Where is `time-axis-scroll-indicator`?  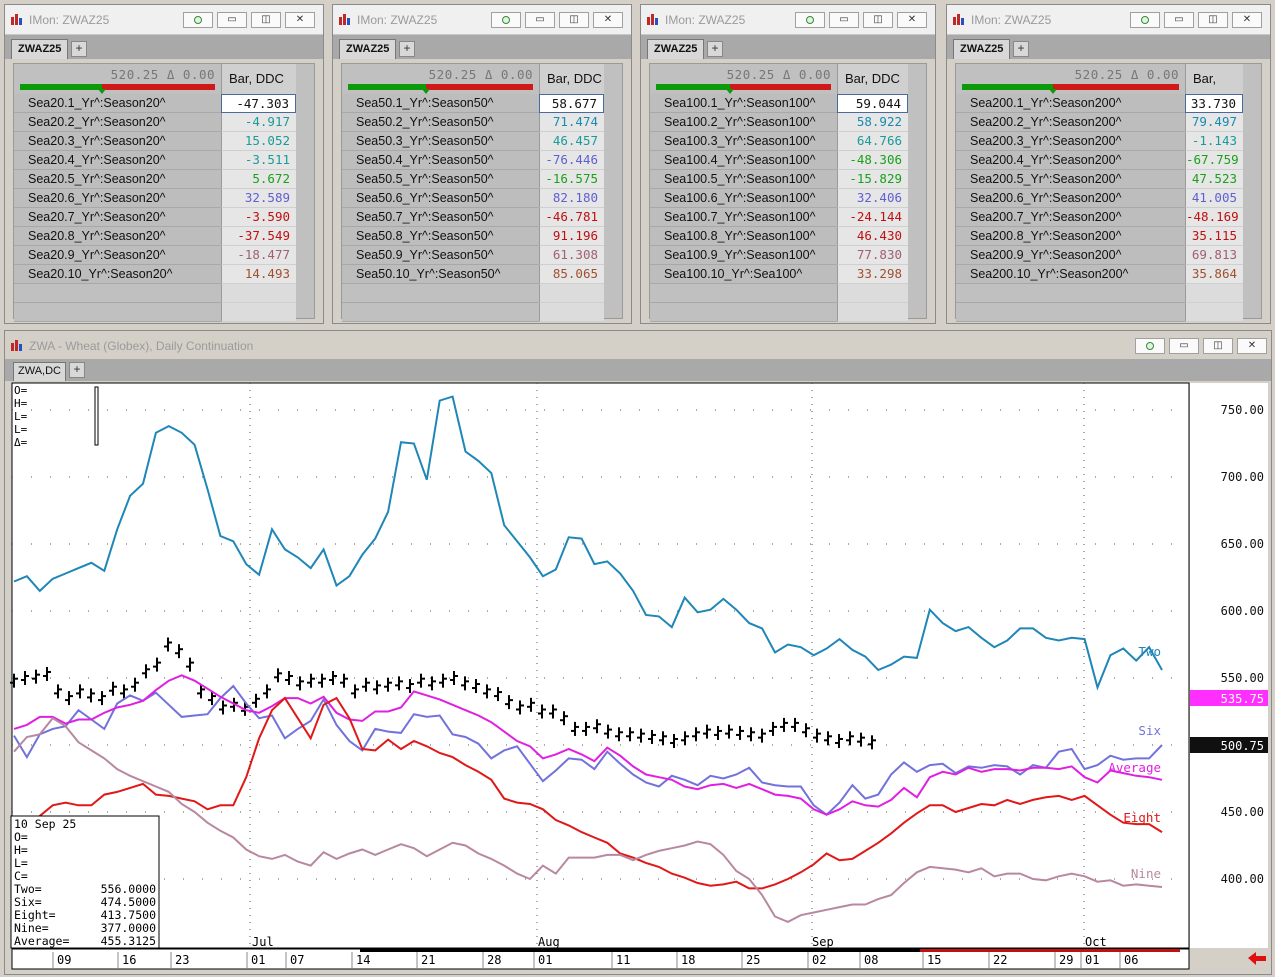
time-axis-scroll-indicator is located at coordinates (640, 950).